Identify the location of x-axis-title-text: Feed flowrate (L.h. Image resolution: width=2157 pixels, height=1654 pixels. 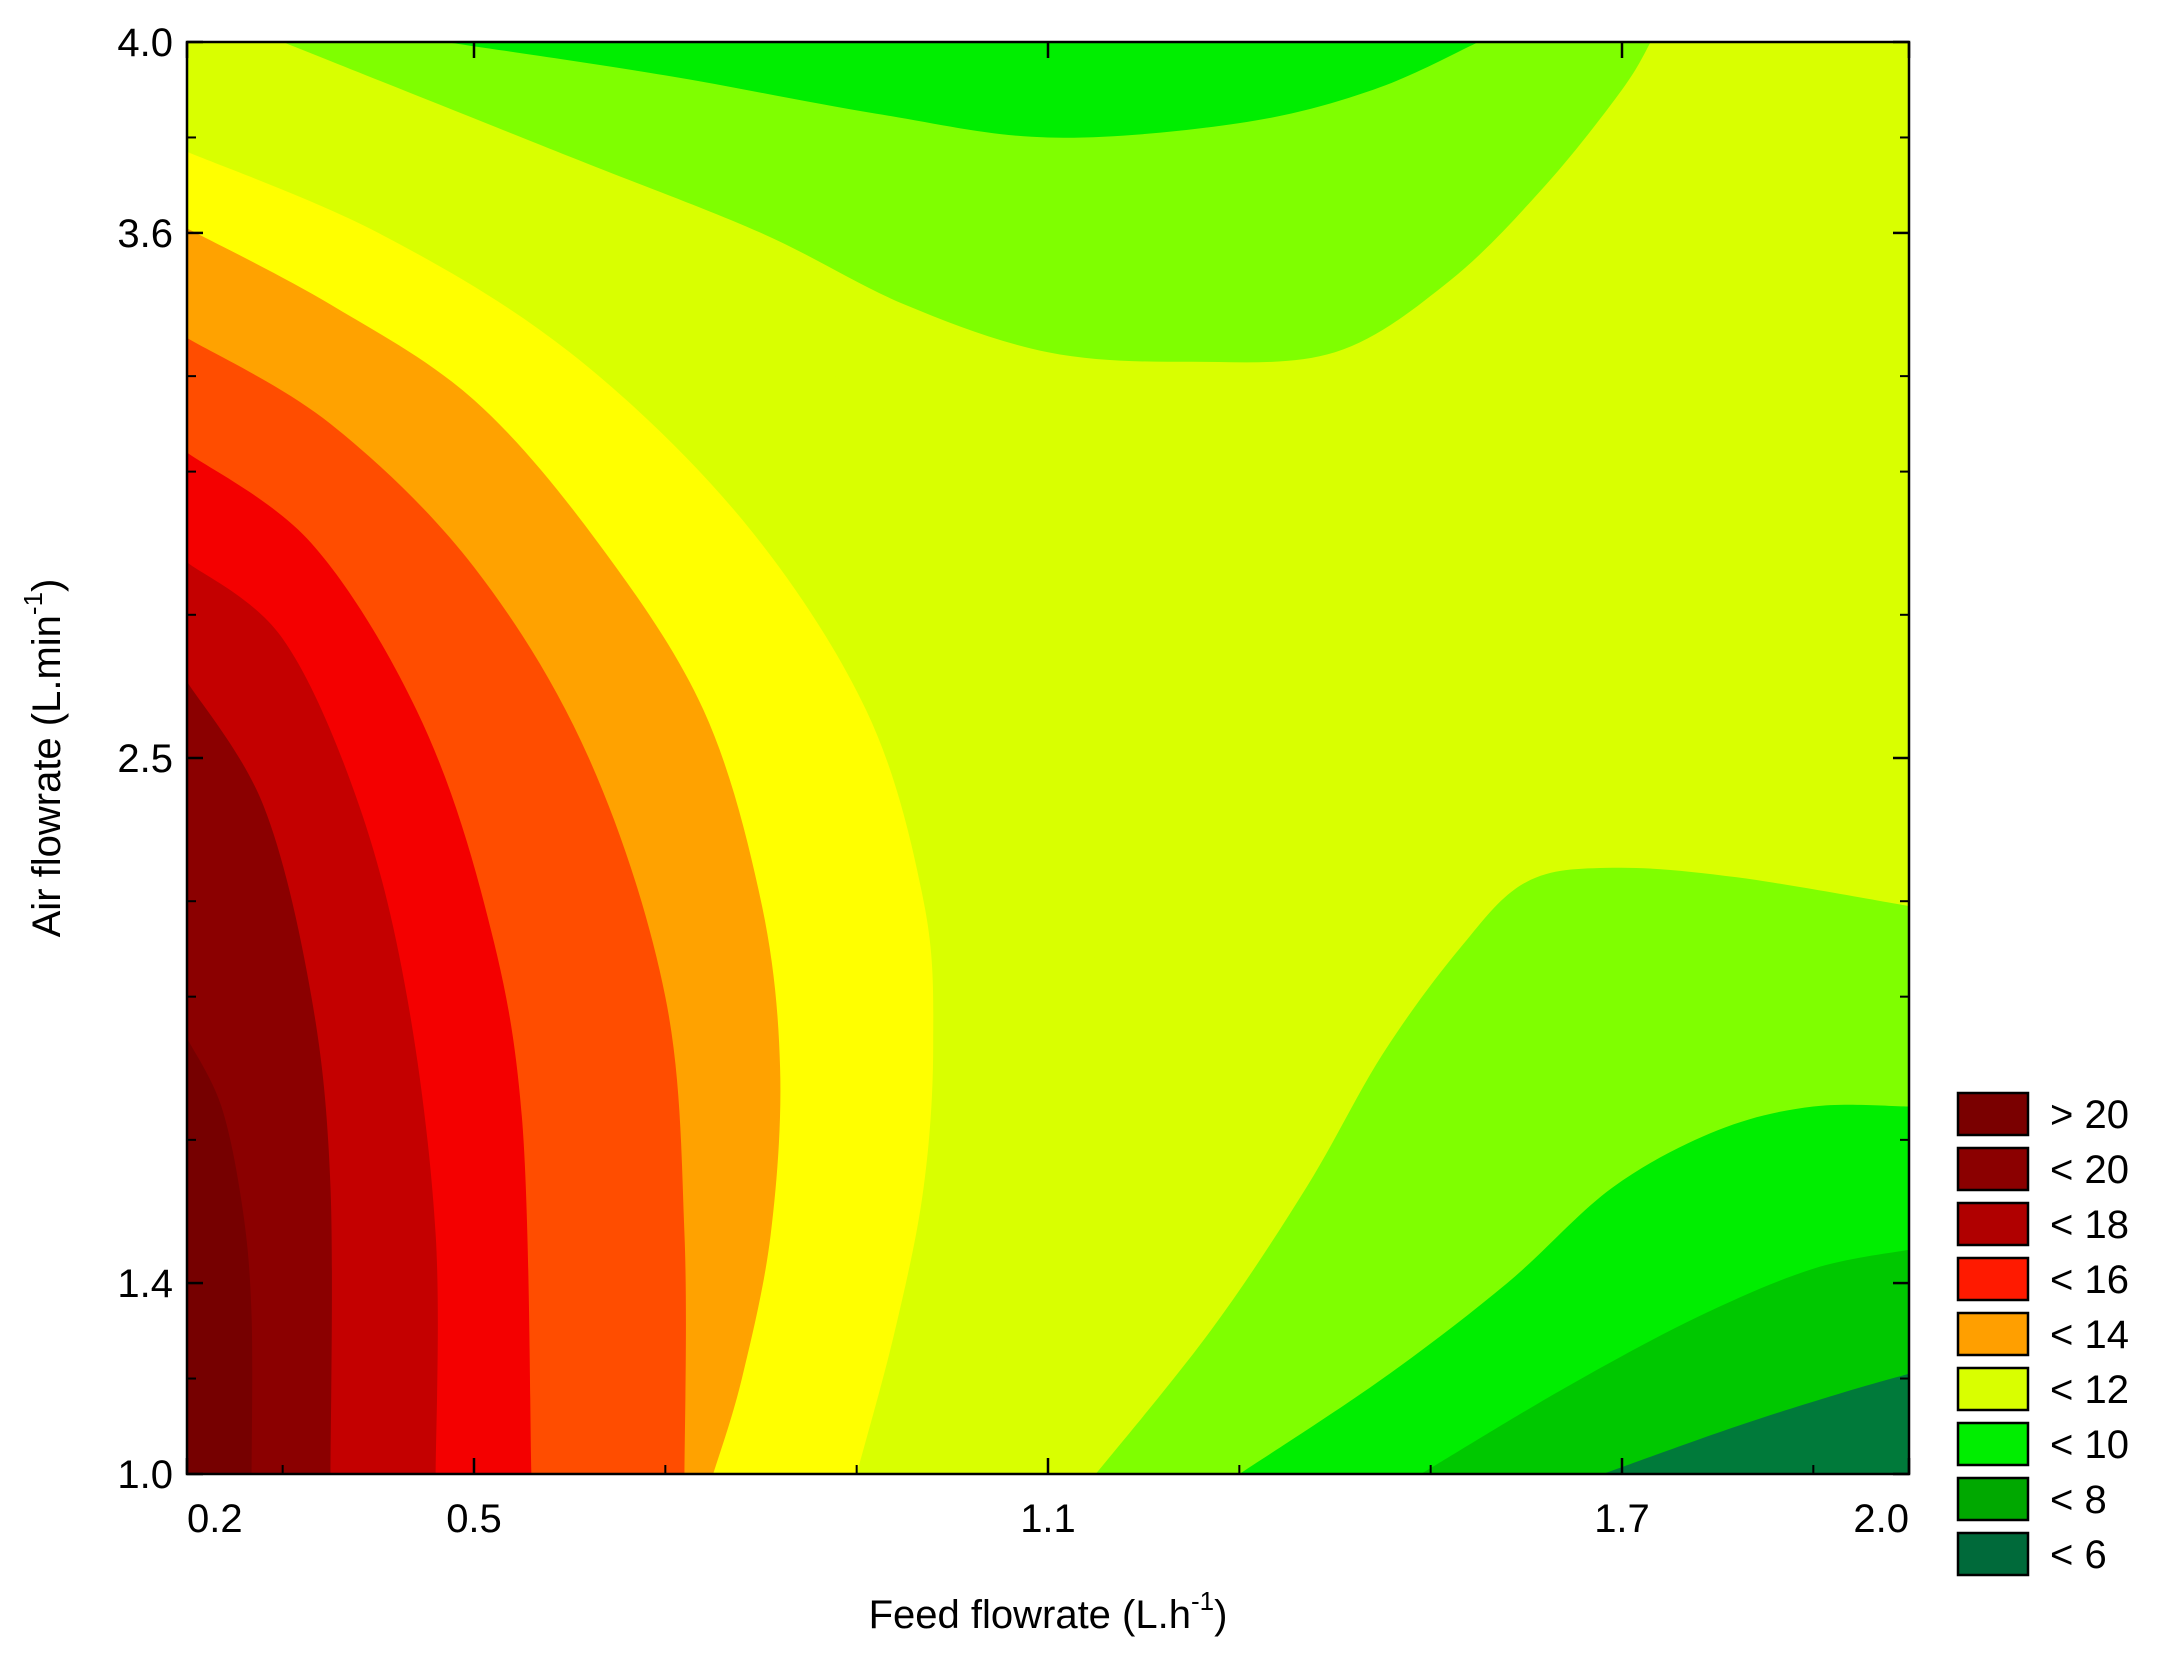
(1030, 1615).